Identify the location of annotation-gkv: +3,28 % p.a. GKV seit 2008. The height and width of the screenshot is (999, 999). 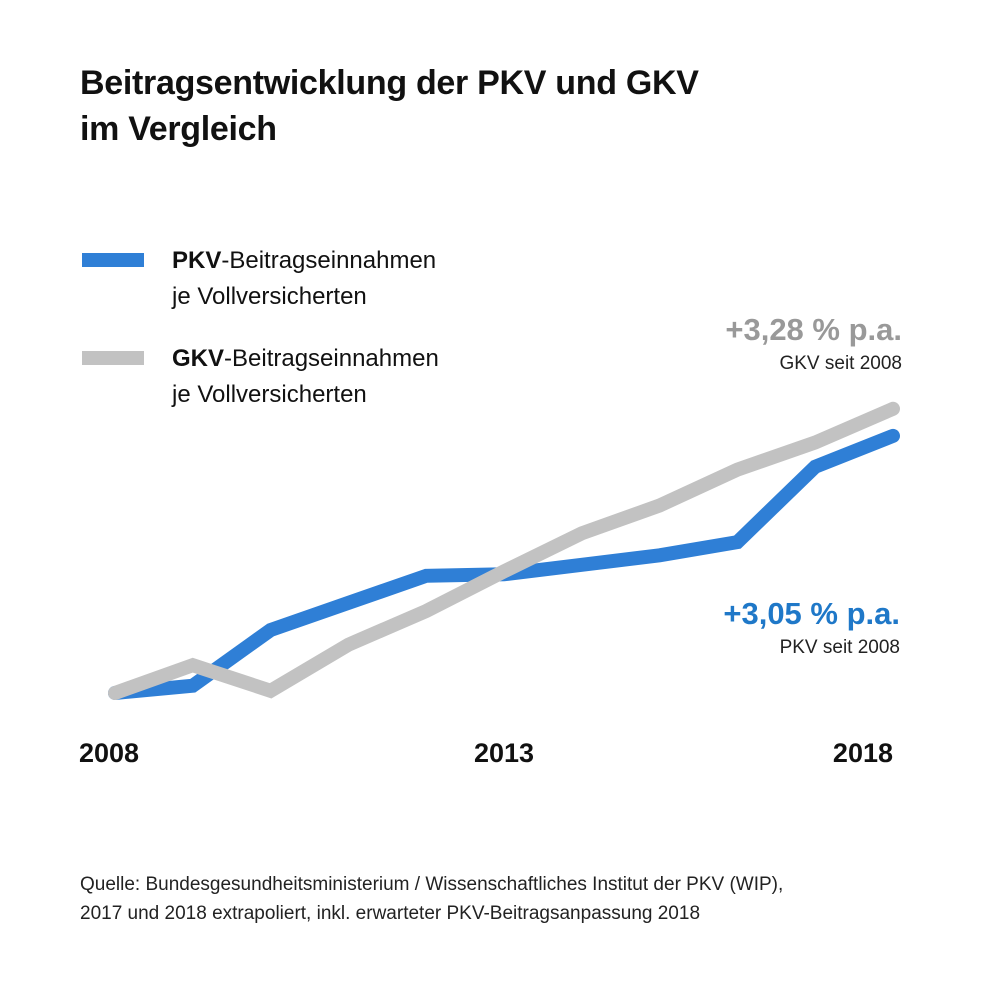
(813, 344).